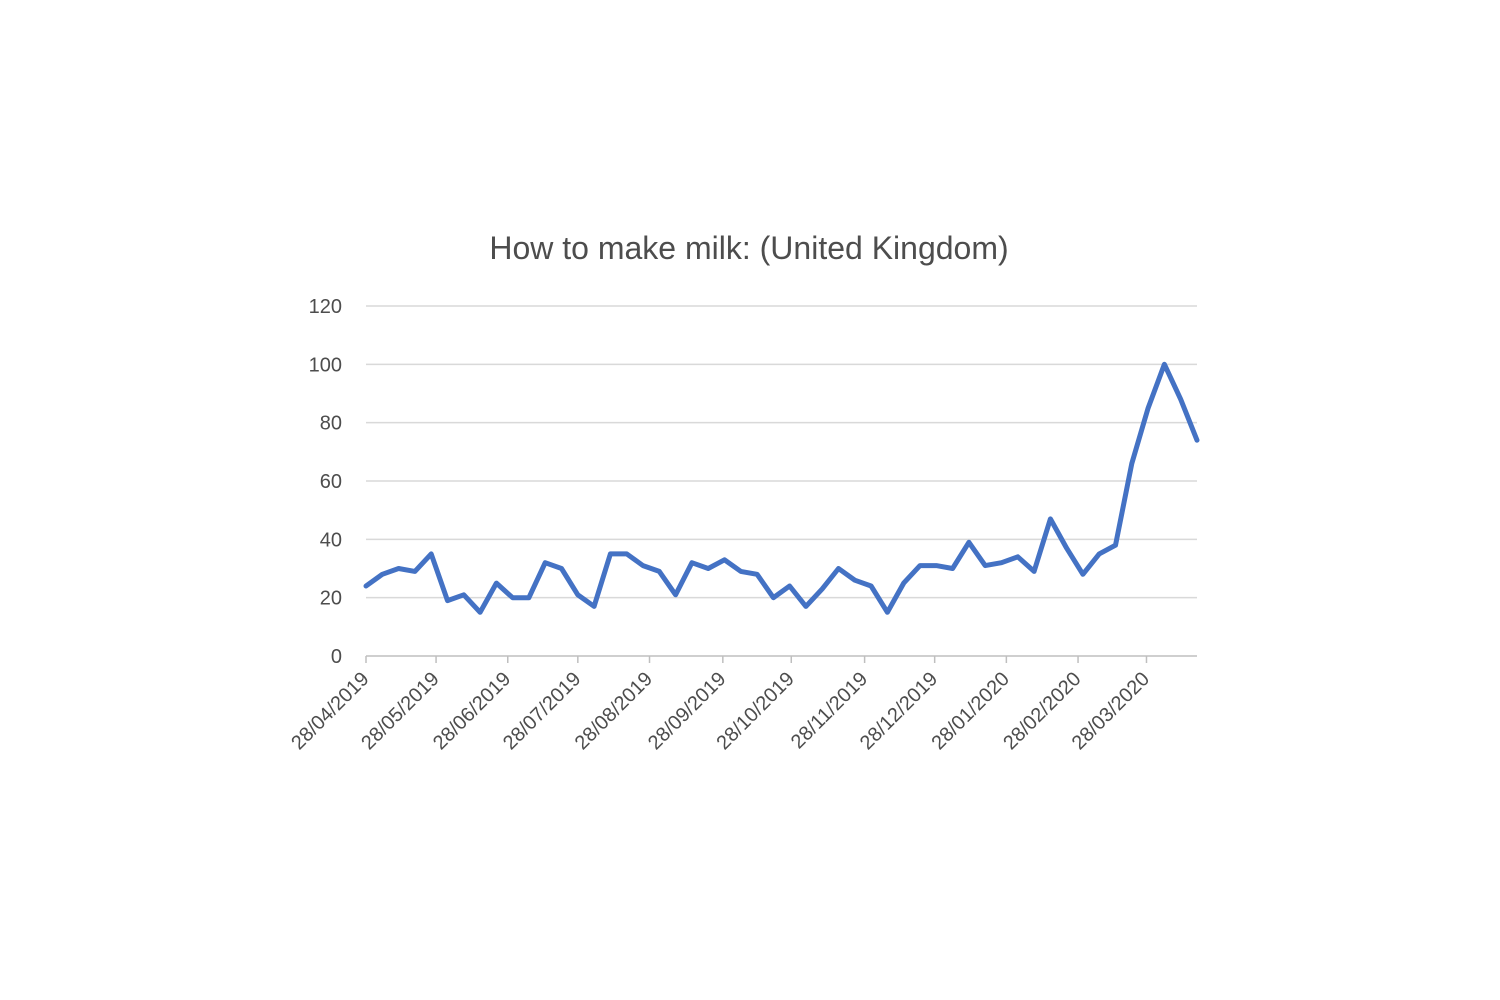 The image size is (1500, 1000). Describe the element at coordinates (336, 657) in the screenshot. I see `y-tick-label: 0` at that location.